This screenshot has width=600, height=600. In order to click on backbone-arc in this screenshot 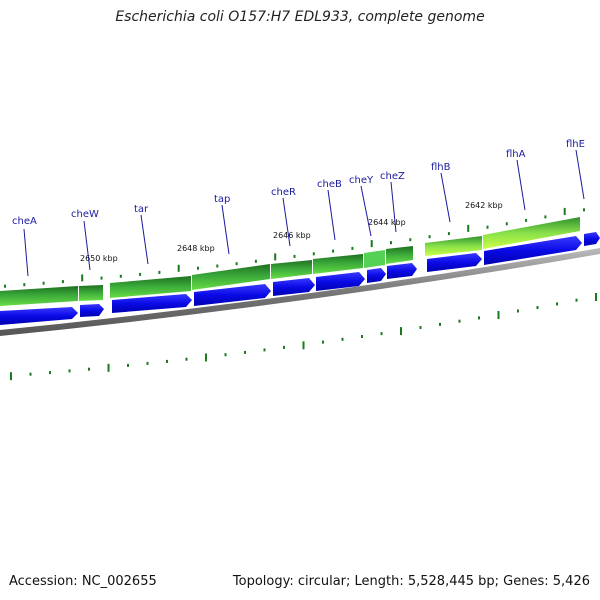, I will do `click(300, 292)`.